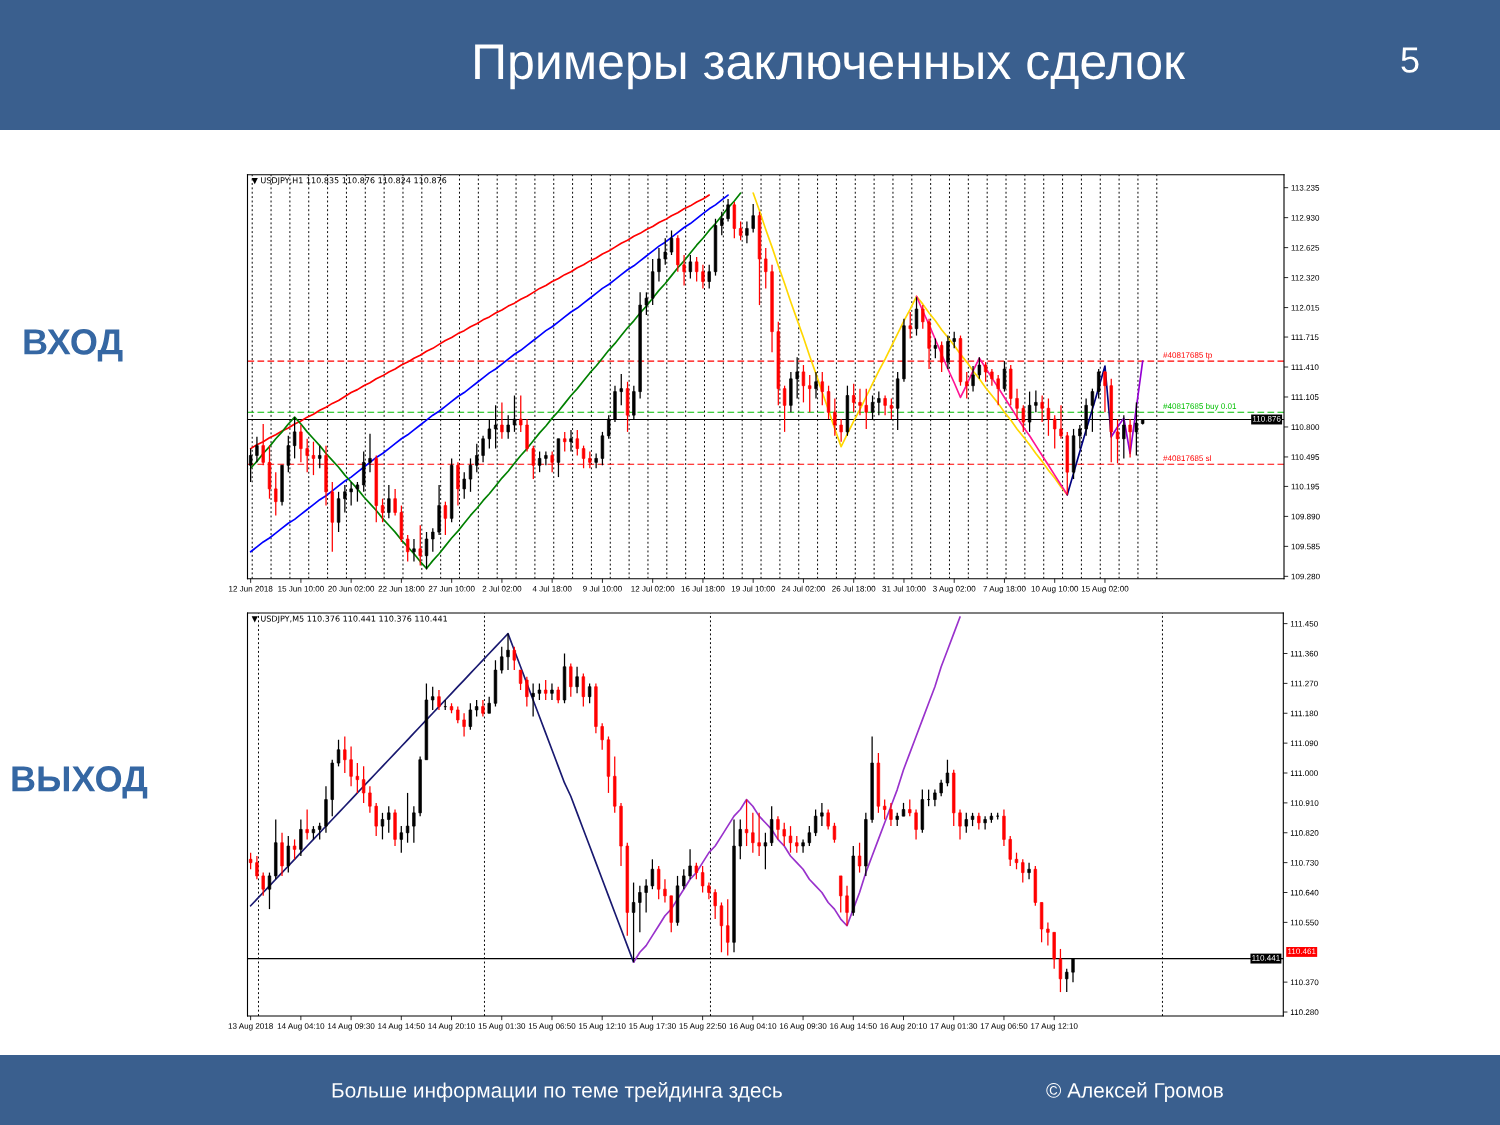 This screenshot has width=1500, height=1125. Describe the element at coordinates (1304, 713) in the screenshot. I see `y-tick-label: 111.180` at that location.